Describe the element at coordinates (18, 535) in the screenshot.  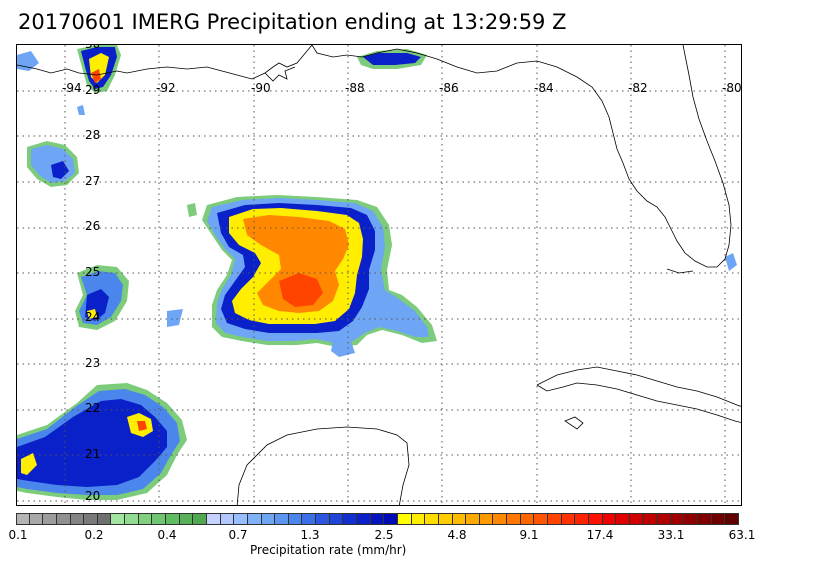
I see `colorbar-tick-label: 0.1` at that location.